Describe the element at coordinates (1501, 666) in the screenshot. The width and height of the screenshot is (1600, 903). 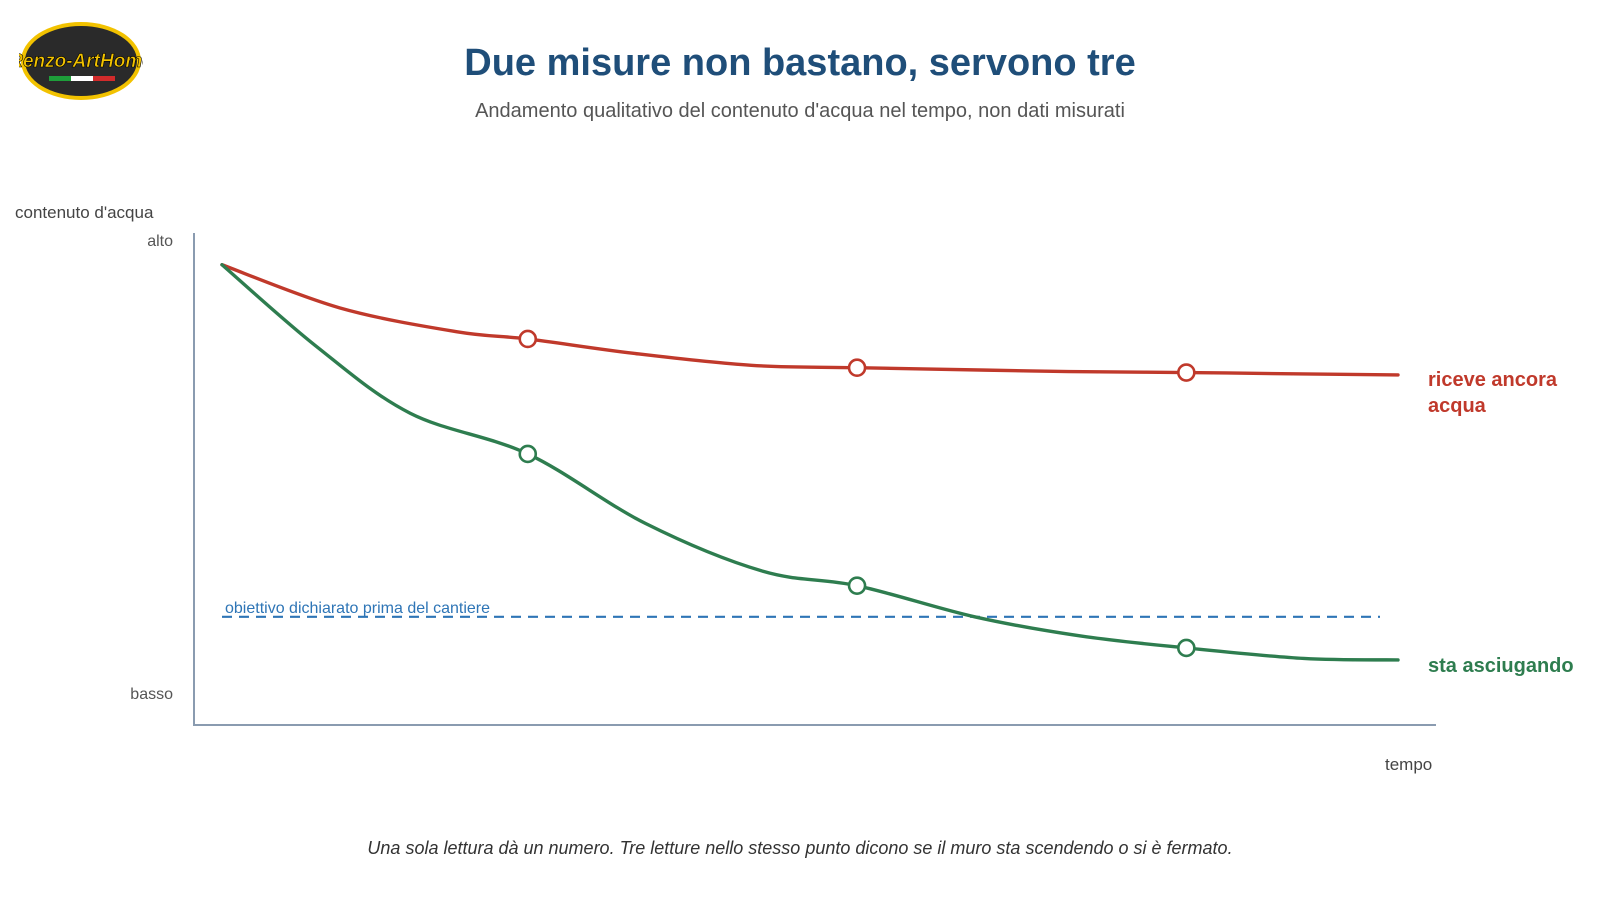
I see `series-label-green: sta asciugando` at that location.